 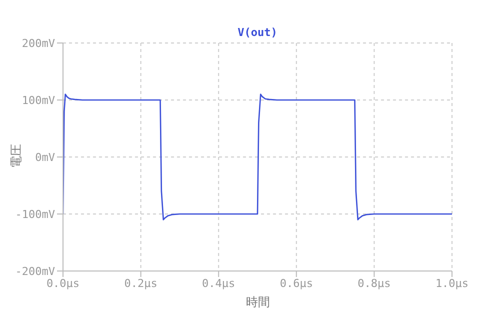 I want to click on x-tick-label: 0.6µs, so click(x=296, y=283).